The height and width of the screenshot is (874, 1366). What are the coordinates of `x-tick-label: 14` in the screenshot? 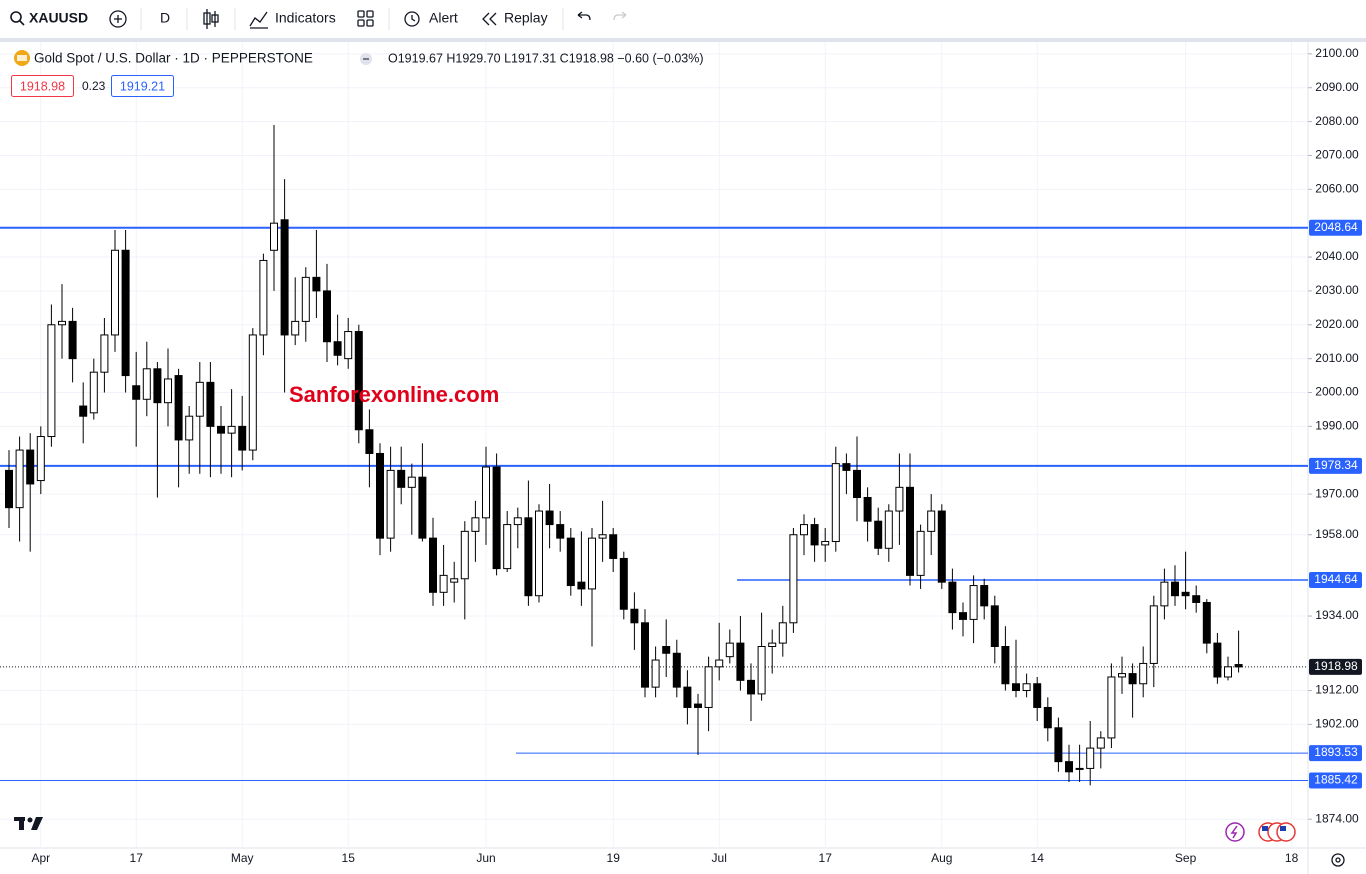 It's located at (1038, 858).